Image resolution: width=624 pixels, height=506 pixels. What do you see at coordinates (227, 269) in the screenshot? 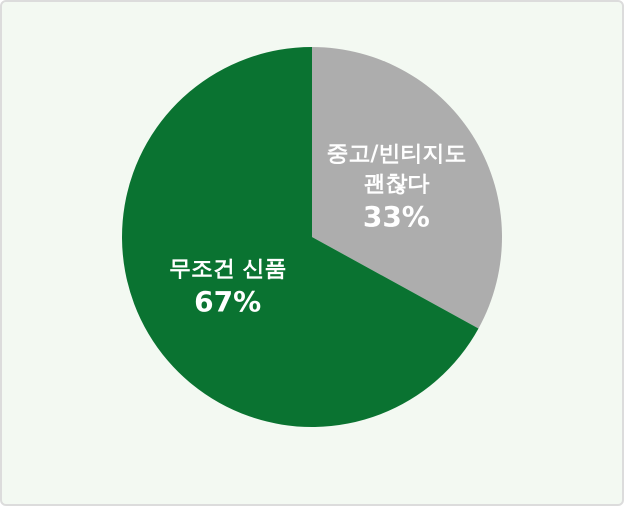
I see `slice-label: 무조건 신품` at bounding box center [227, 269].